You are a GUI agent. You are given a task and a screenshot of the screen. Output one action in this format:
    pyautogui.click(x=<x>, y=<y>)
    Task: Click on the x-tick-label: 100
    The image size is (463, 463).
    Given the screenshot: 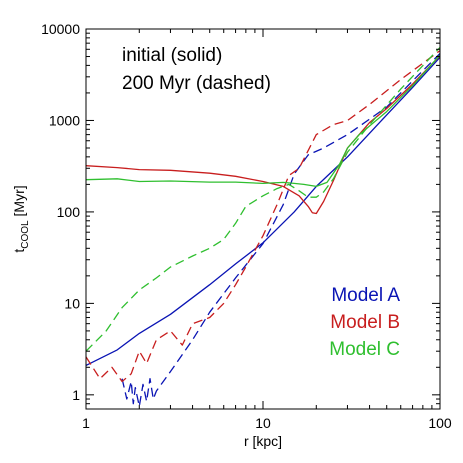 What is the action you would take?
    pyautogui.click(x=440, y=423)
    